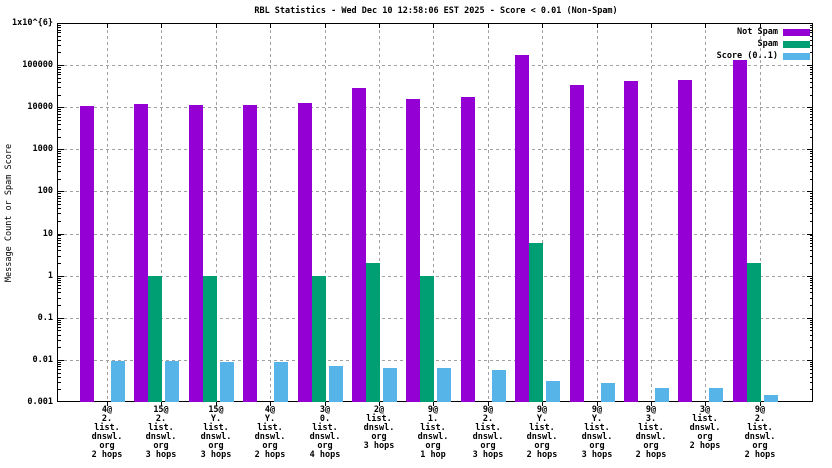 The width and height of the screenshot is (832, 468). What do you see at coordinates (433, 419) in the screenshot?
I see `x-tick-label-line: 1.` at bounding box center [433, 419].